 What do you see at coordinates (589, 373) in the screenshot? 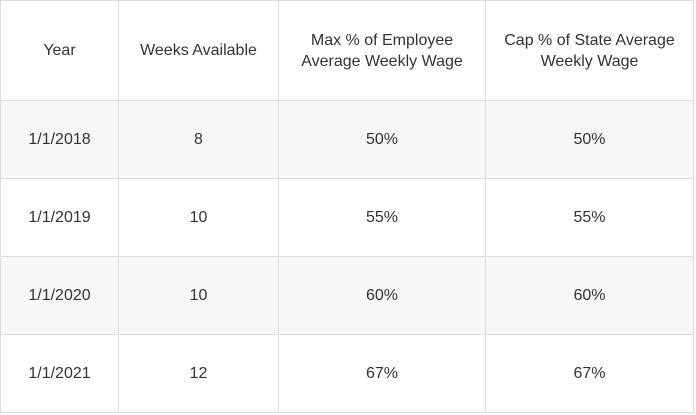
I see `cell-cap-state-wage: 67%` at bounding box center [589, 373].